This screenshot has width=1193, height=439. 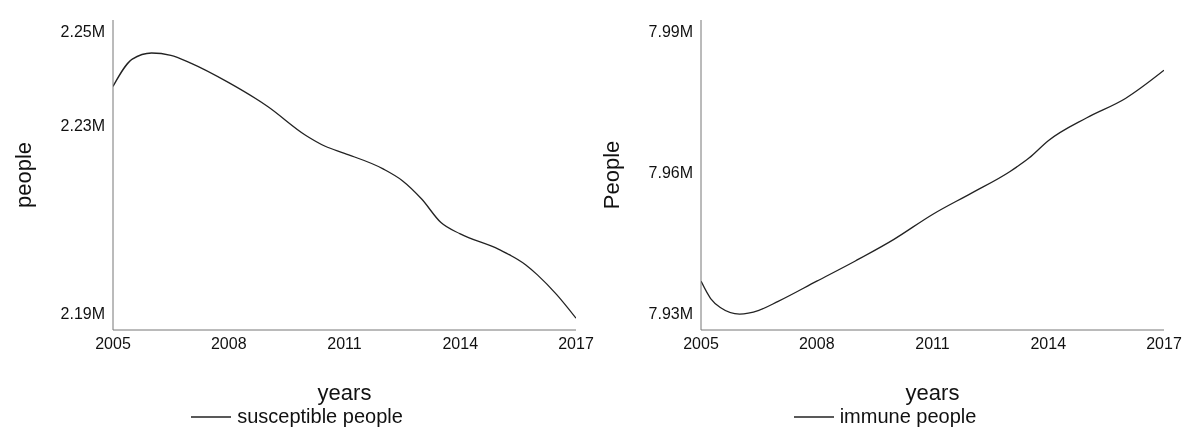 I want to click on legend-label: immune people, so click(x=908, y=416).